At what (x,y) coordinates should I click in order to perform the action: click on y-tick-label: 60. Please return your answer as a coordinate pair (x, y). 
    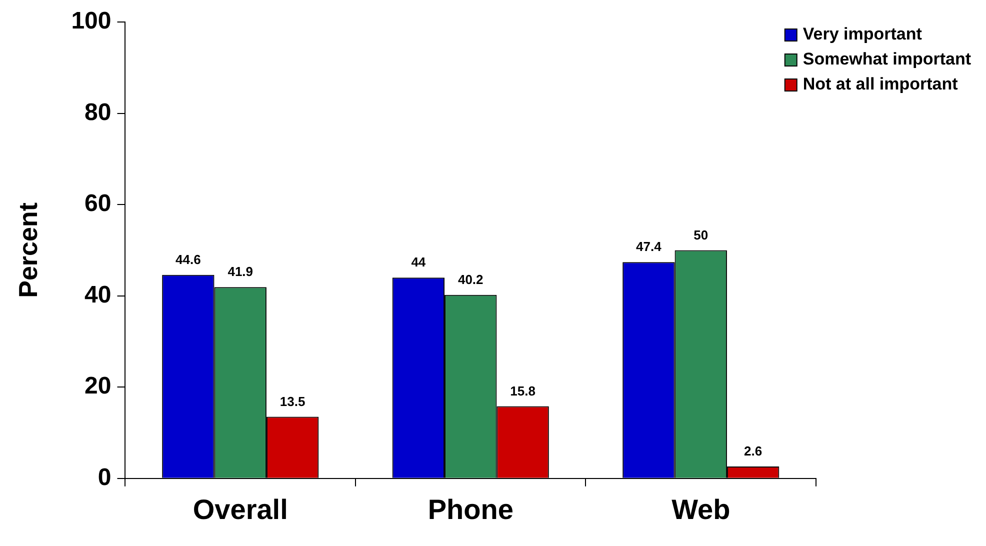
    Looking at the image, I should click on (98, 204).